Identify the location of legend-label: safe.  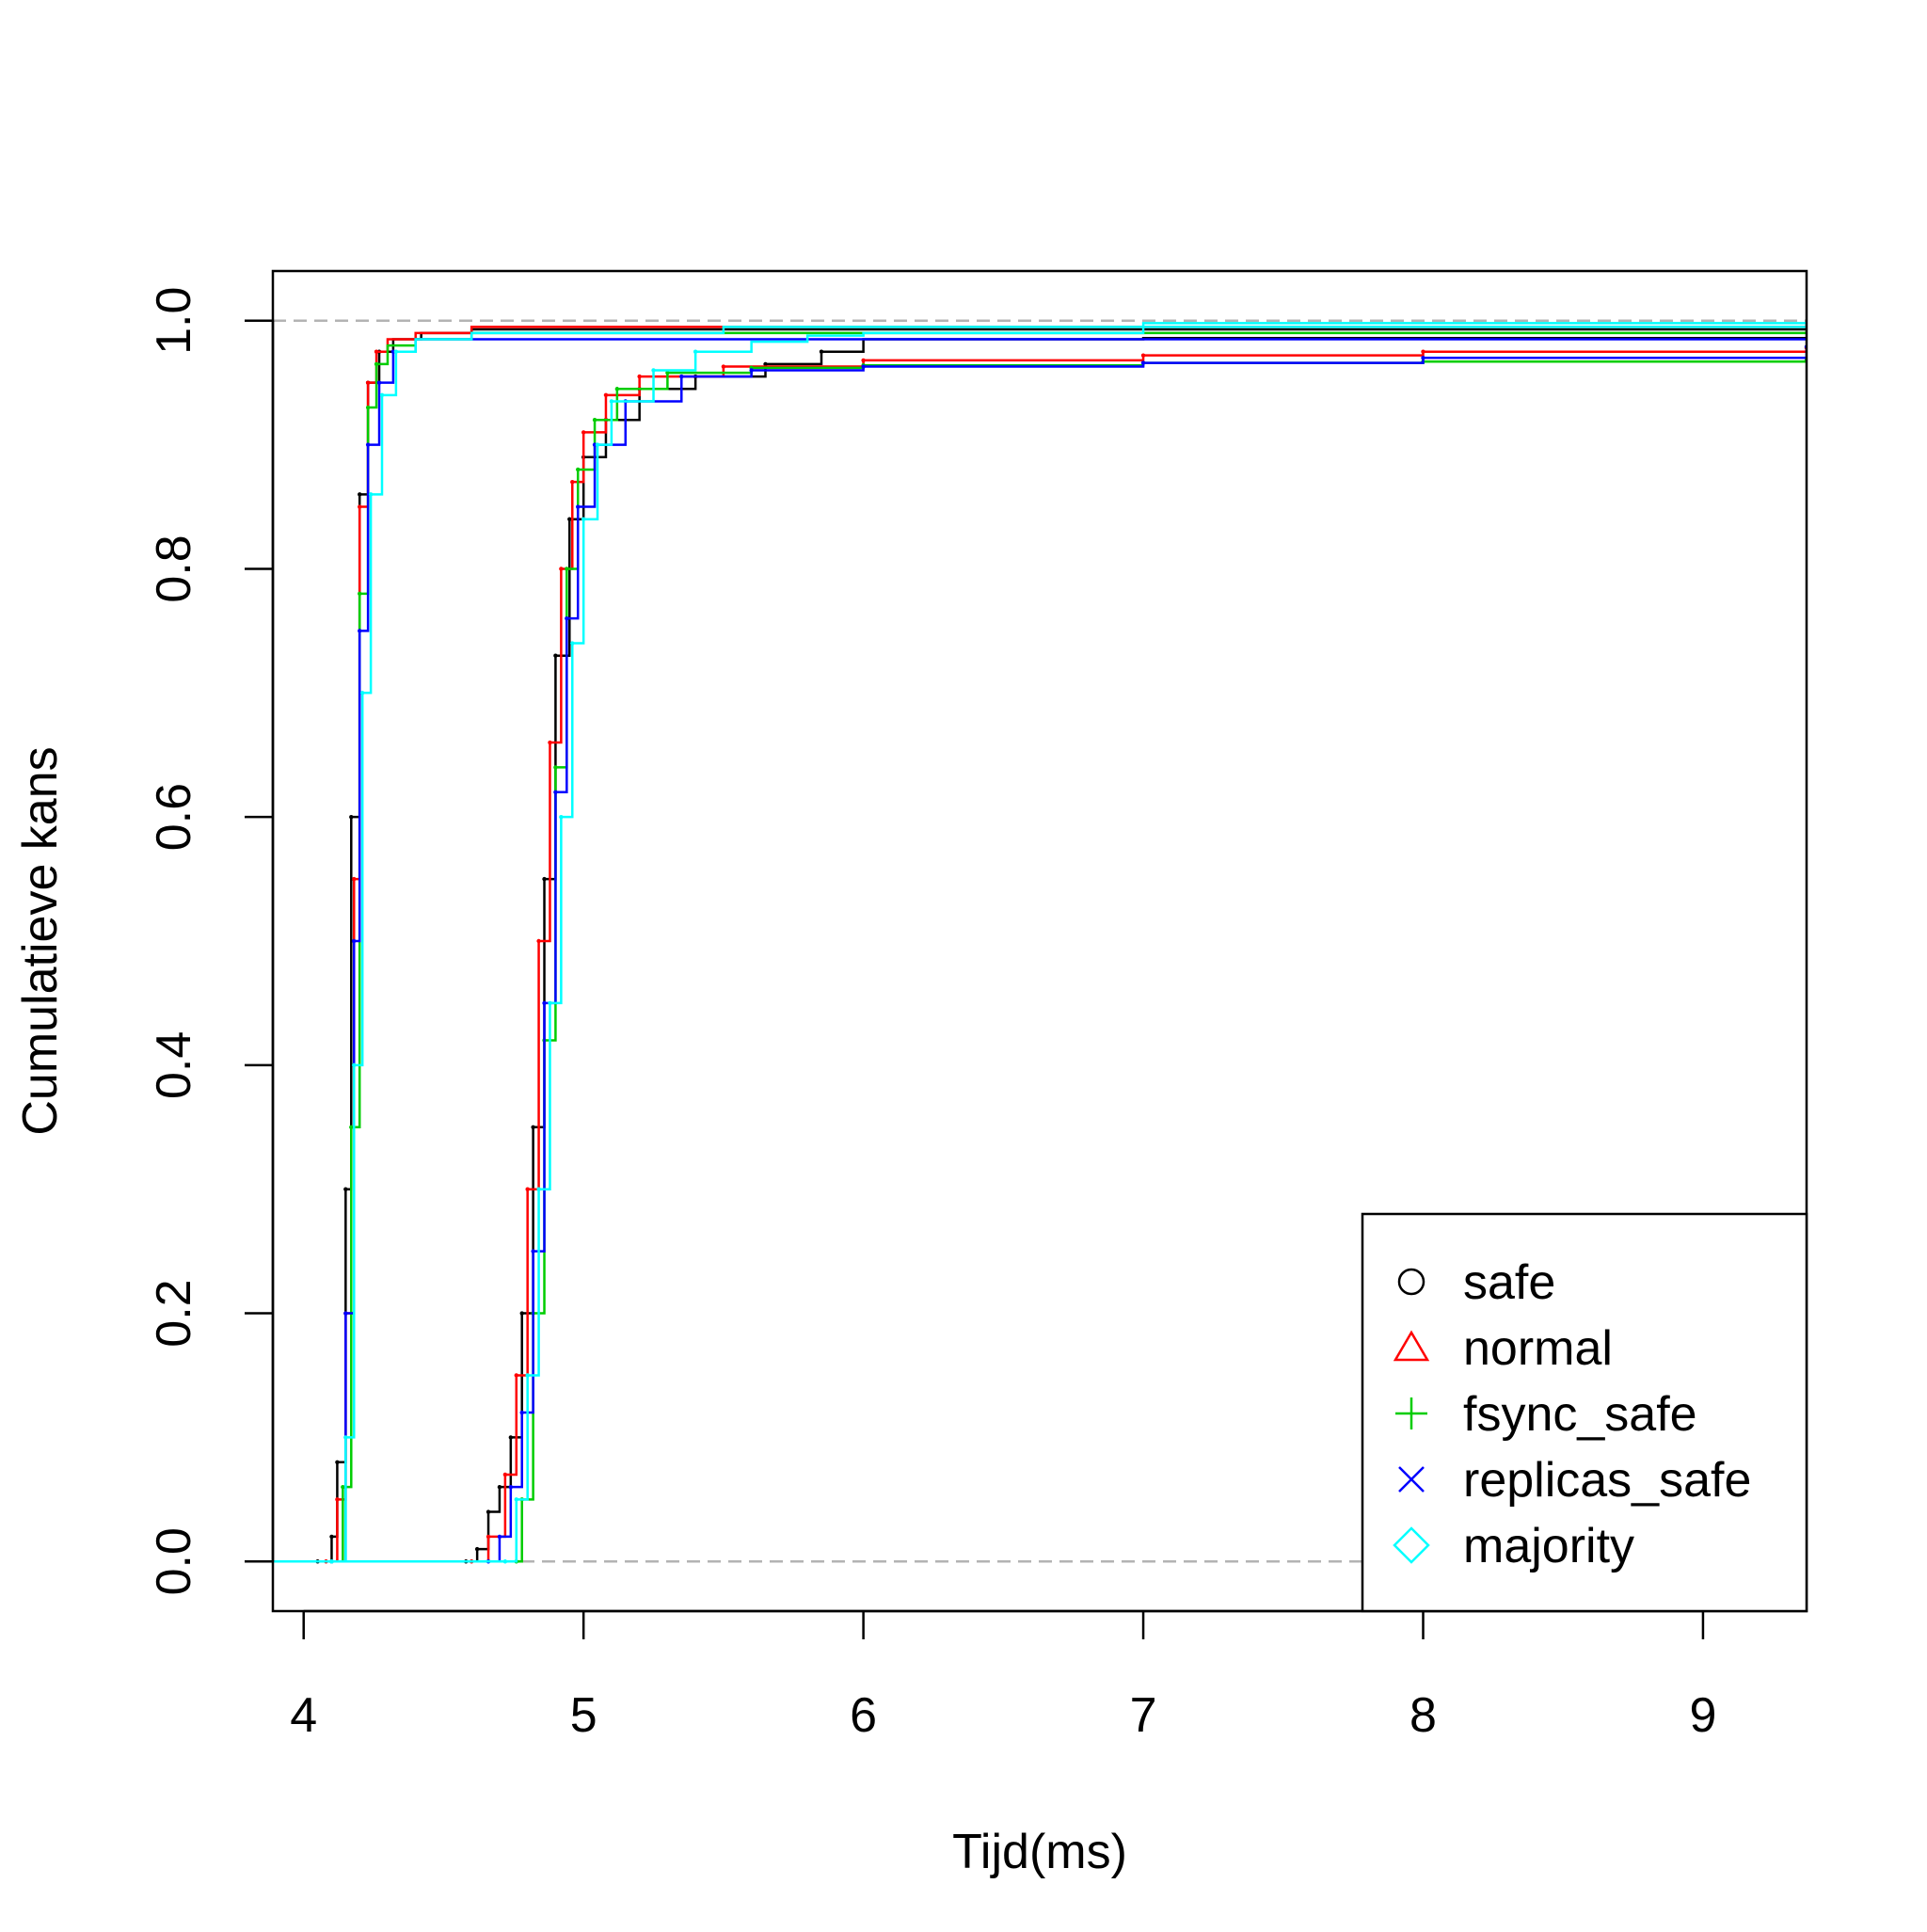
(1509, 1282).